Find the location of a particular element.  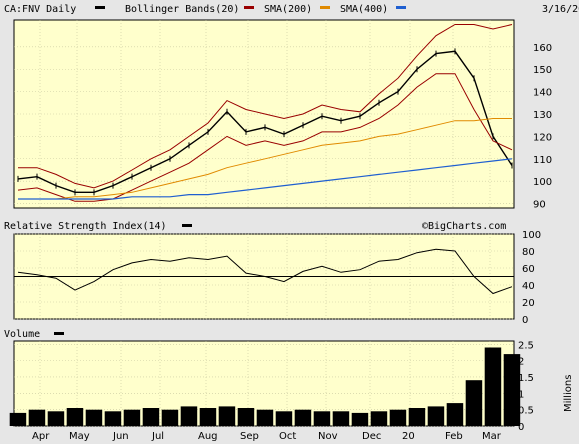

sma400-legend-swatch is located at coordinates (401, 7).